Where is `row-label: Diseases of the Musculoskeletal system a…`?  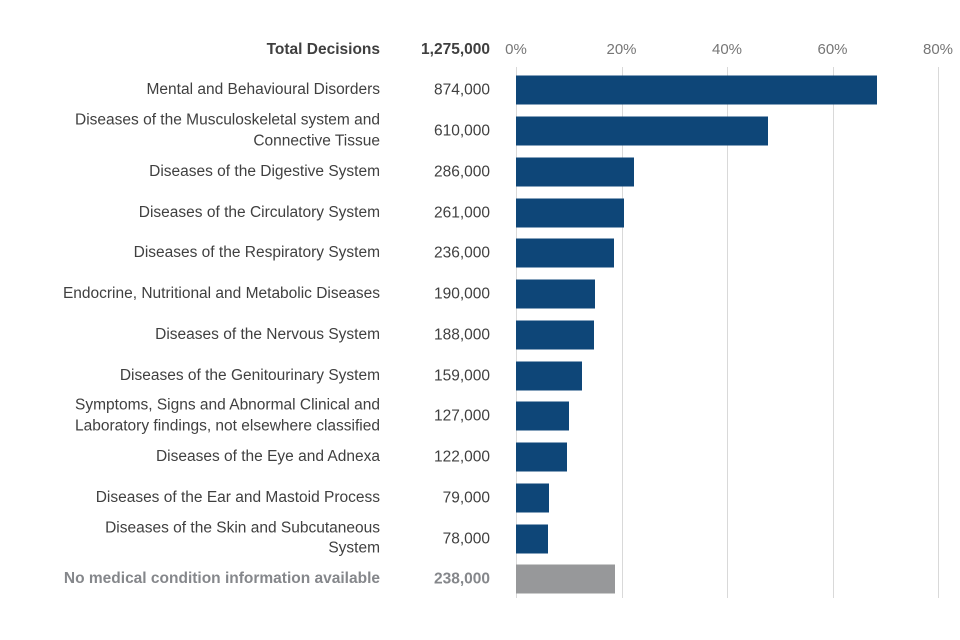 row-label: Diseases of the Musculoskeletal system a… is located at coordinates (227, 130).